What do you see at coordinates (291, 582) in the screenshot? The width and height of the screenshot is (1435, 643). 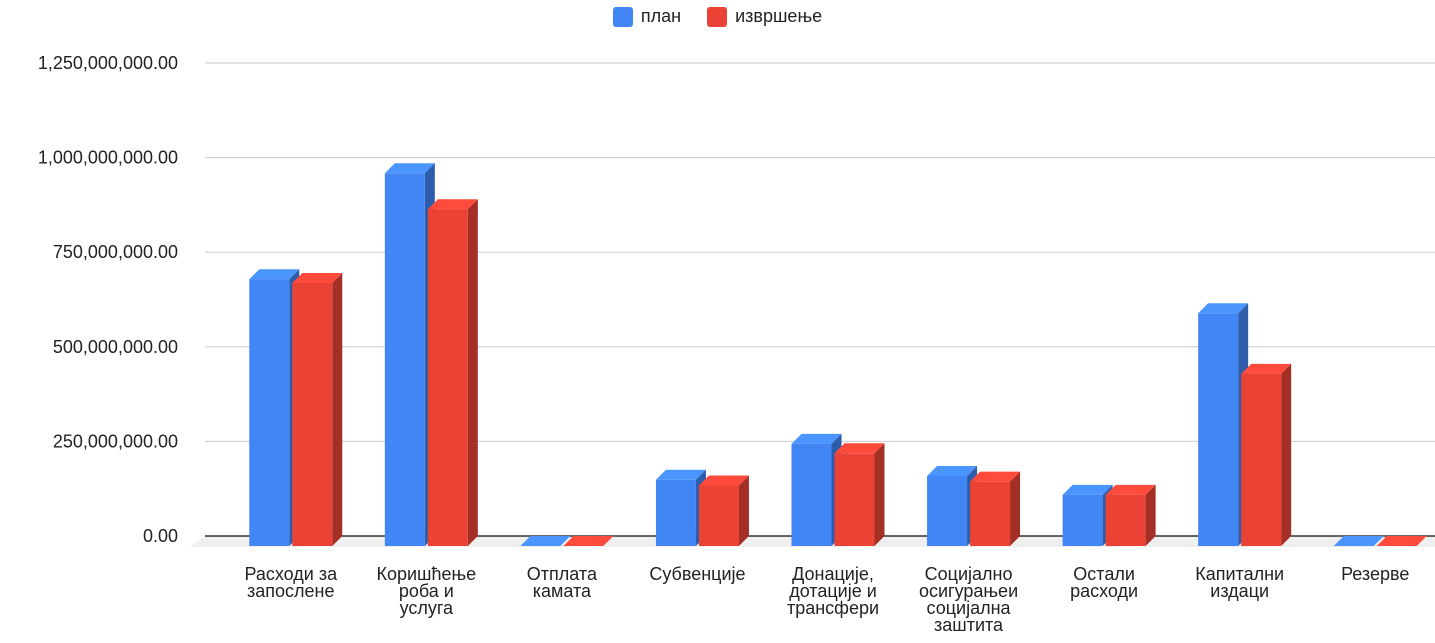 I see `x-tick-label: Расходи за запослене` at bounding box center [291, 582].